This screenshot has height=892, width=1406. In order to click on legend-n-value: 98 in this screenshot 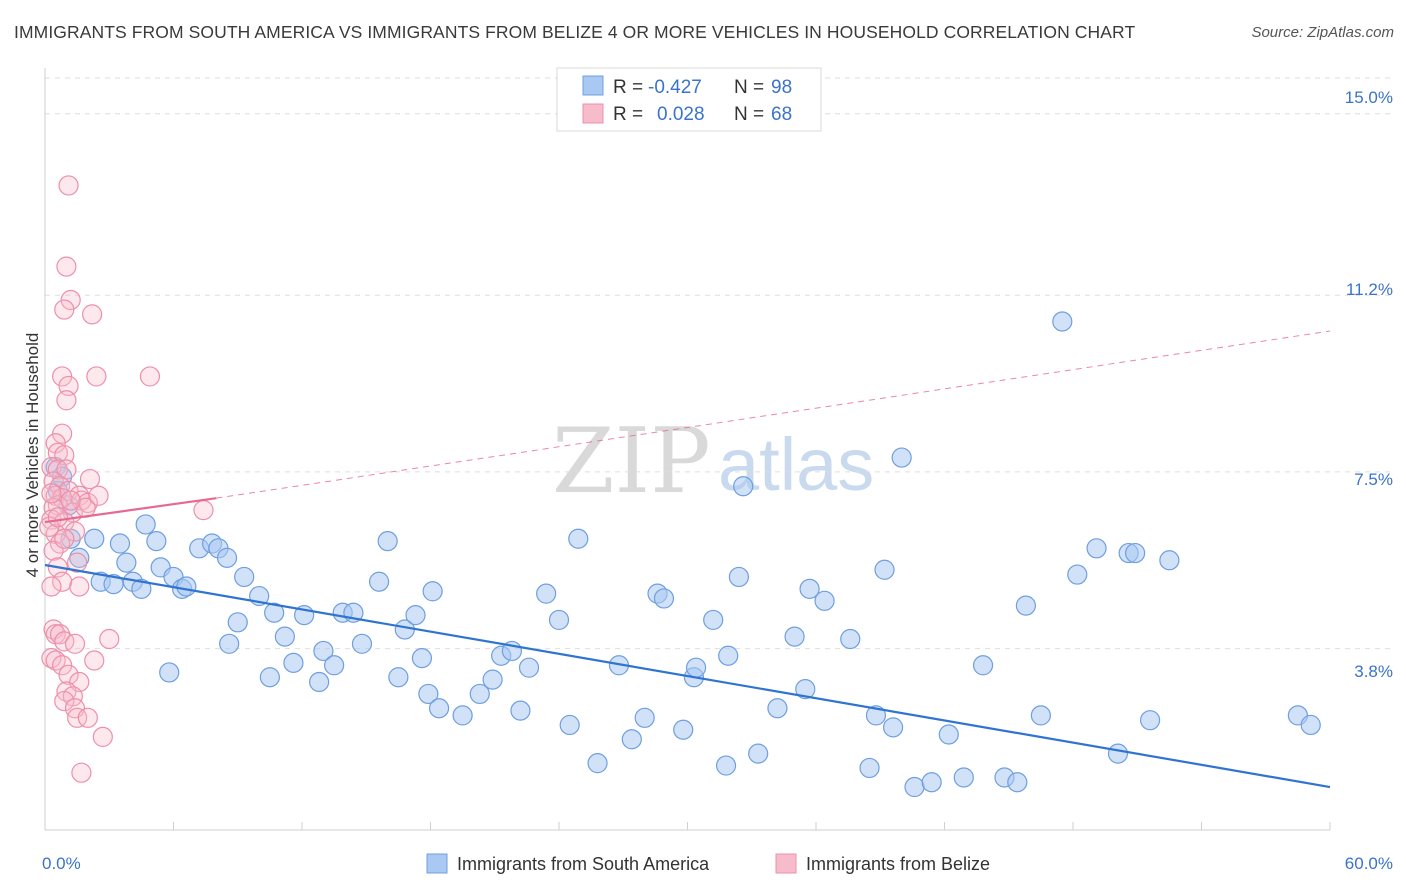, I will do `click(781, 87)`.